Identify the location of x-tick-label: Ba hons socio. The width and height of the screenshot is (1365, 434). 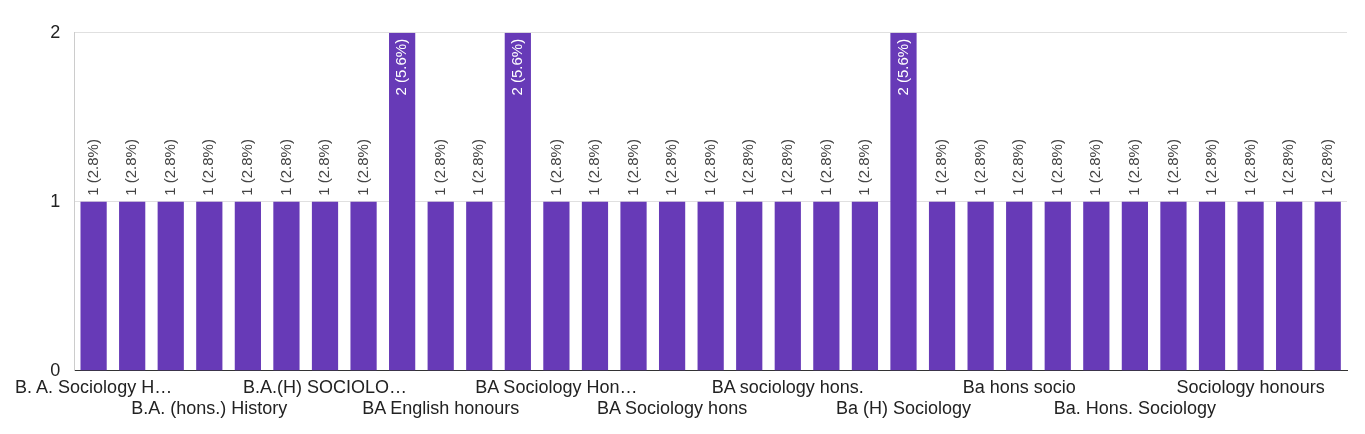
(1019, 386).